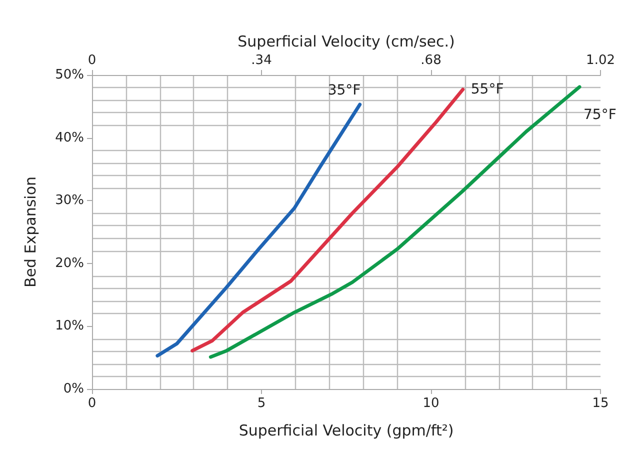 Image resolution: width=626 pixels, height=461 pixels. I want to click on series-label: 35°F, so click(344, 90).